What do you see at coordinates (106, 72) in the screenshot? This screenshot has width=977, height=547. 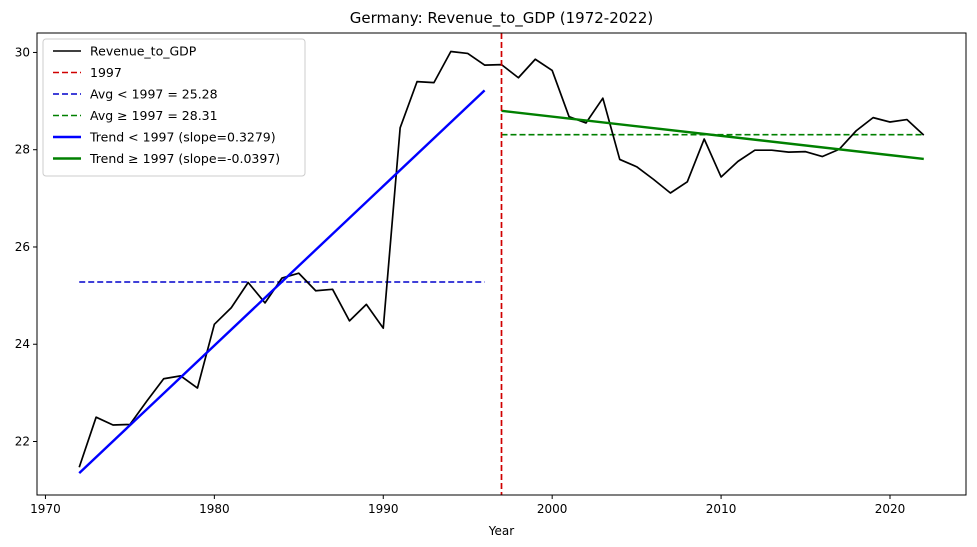 I see `legend-label: 1997` at bounding box center [106, 72].